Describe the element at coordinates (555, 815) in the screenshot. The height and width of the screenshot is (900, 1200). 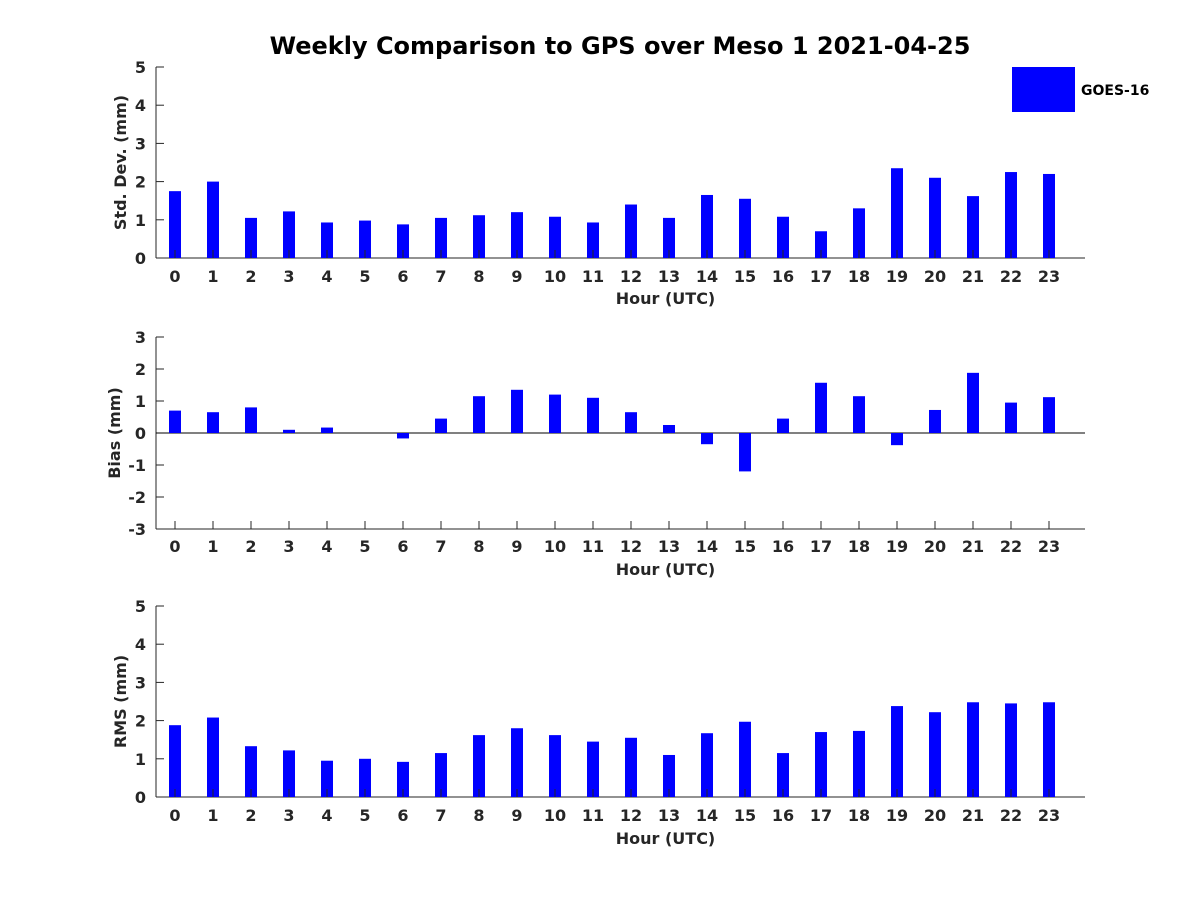
I see `rms-x-tick-label: 10` at that location.